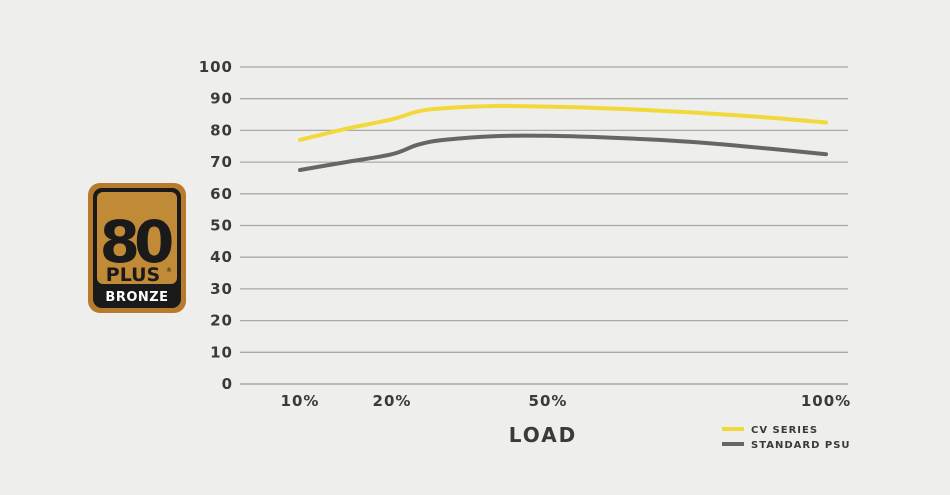  I want to click on y-tick-label: 100, so click(216, 67).